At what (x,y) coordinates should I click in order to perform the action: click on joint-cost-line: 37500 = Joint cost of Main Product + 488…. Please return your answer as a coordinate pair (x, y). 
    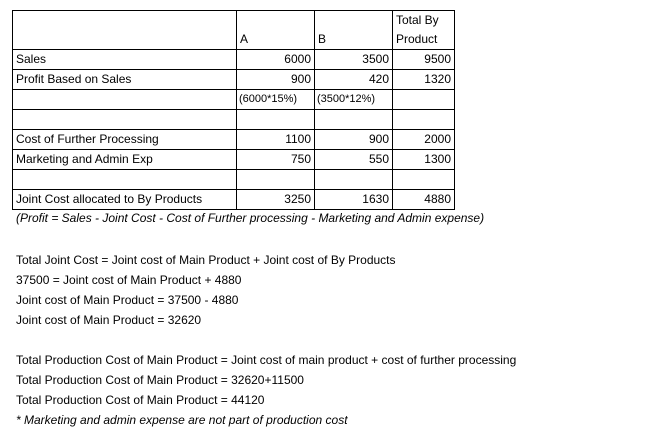
    Looking at the image, I should click on (129, 280).